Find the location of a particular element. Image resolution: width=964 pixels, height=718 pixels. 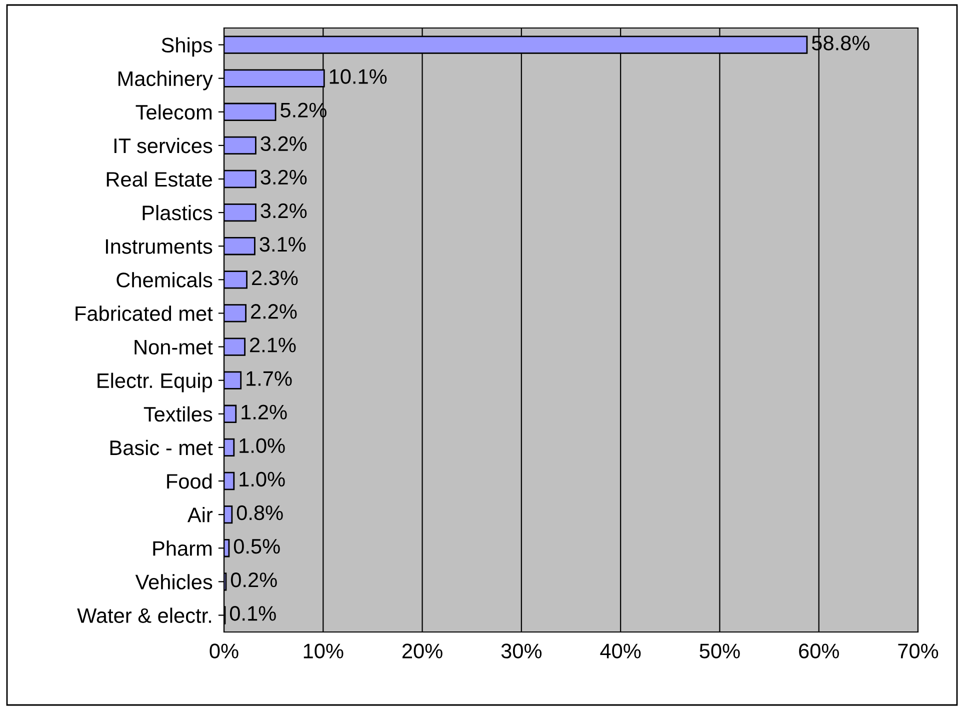

y-tick-label: IT services is located at coordinates (163, 146).